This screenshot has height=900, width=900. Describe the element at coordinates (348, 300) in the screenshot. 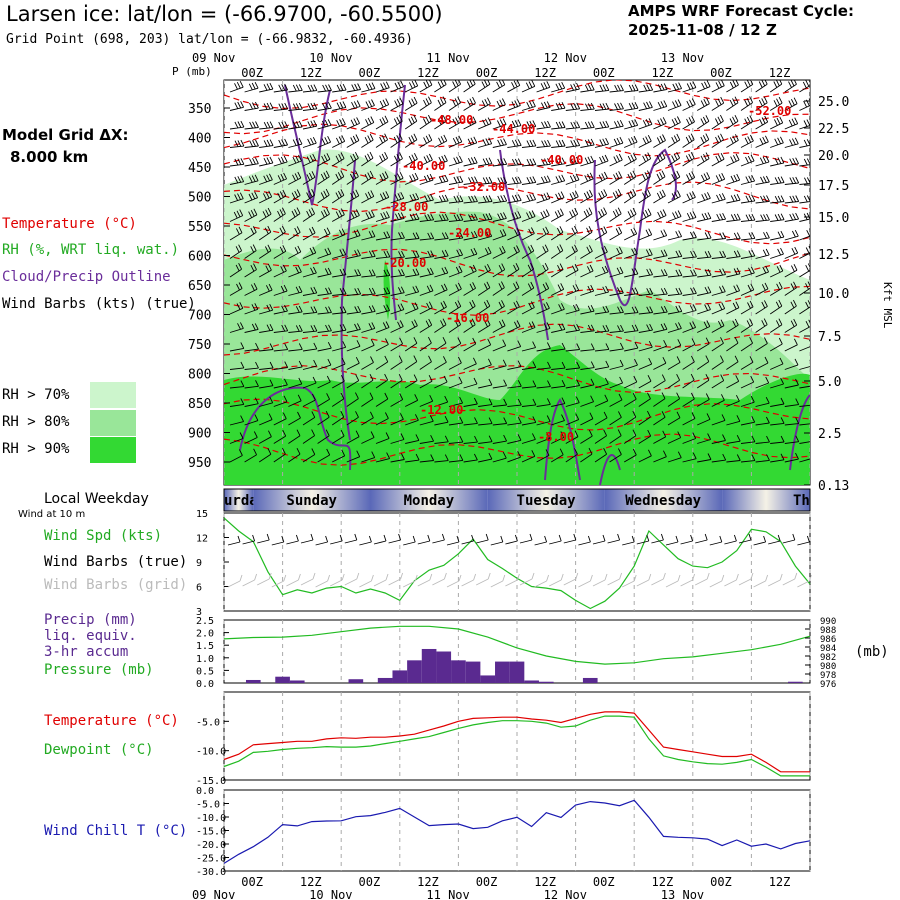

I see `cloud-outline` at that location.